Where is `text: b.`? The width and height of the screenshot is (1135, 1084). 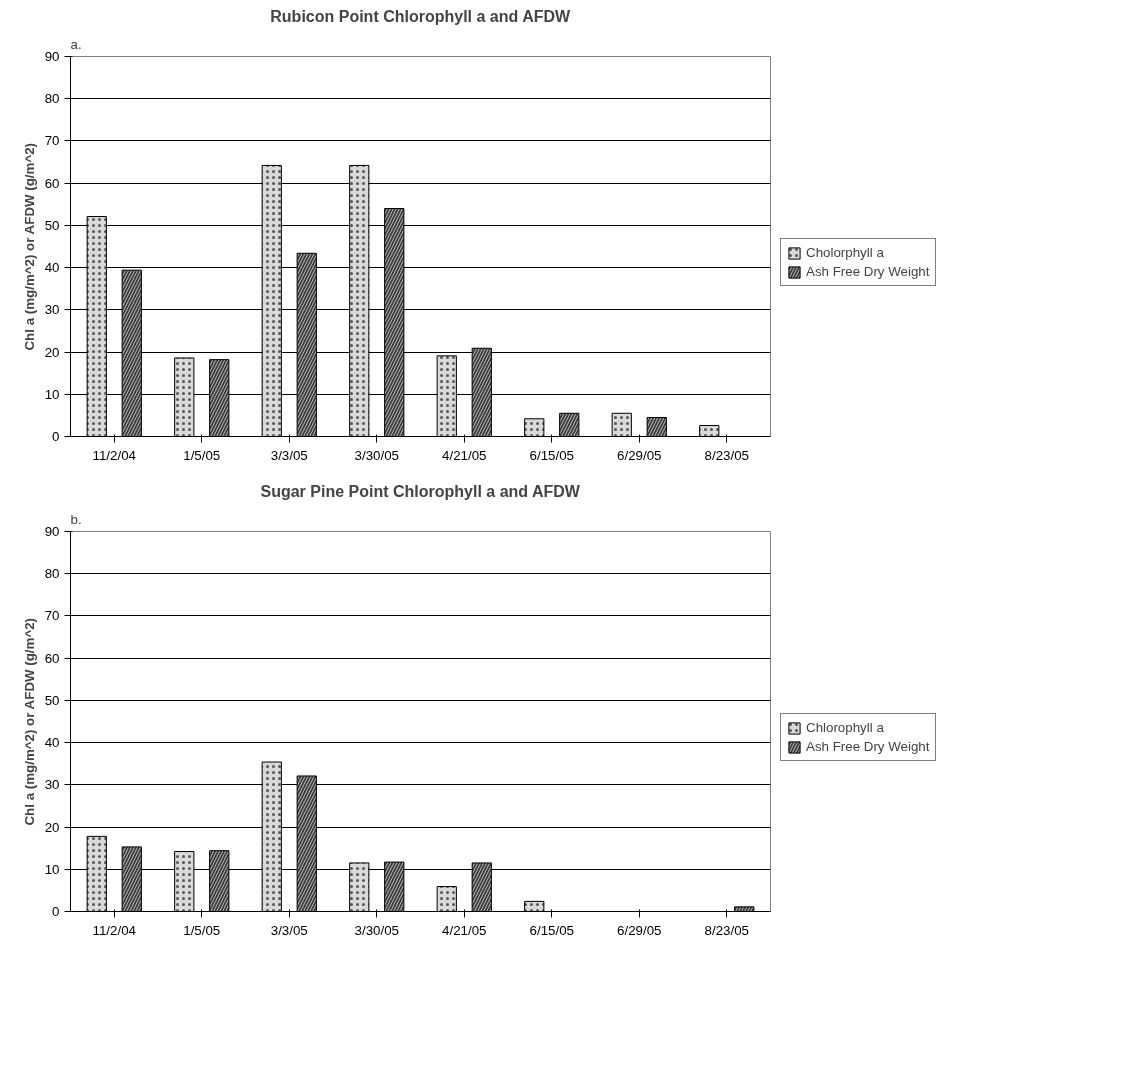 text: b. is located at coordinates (76, 519).